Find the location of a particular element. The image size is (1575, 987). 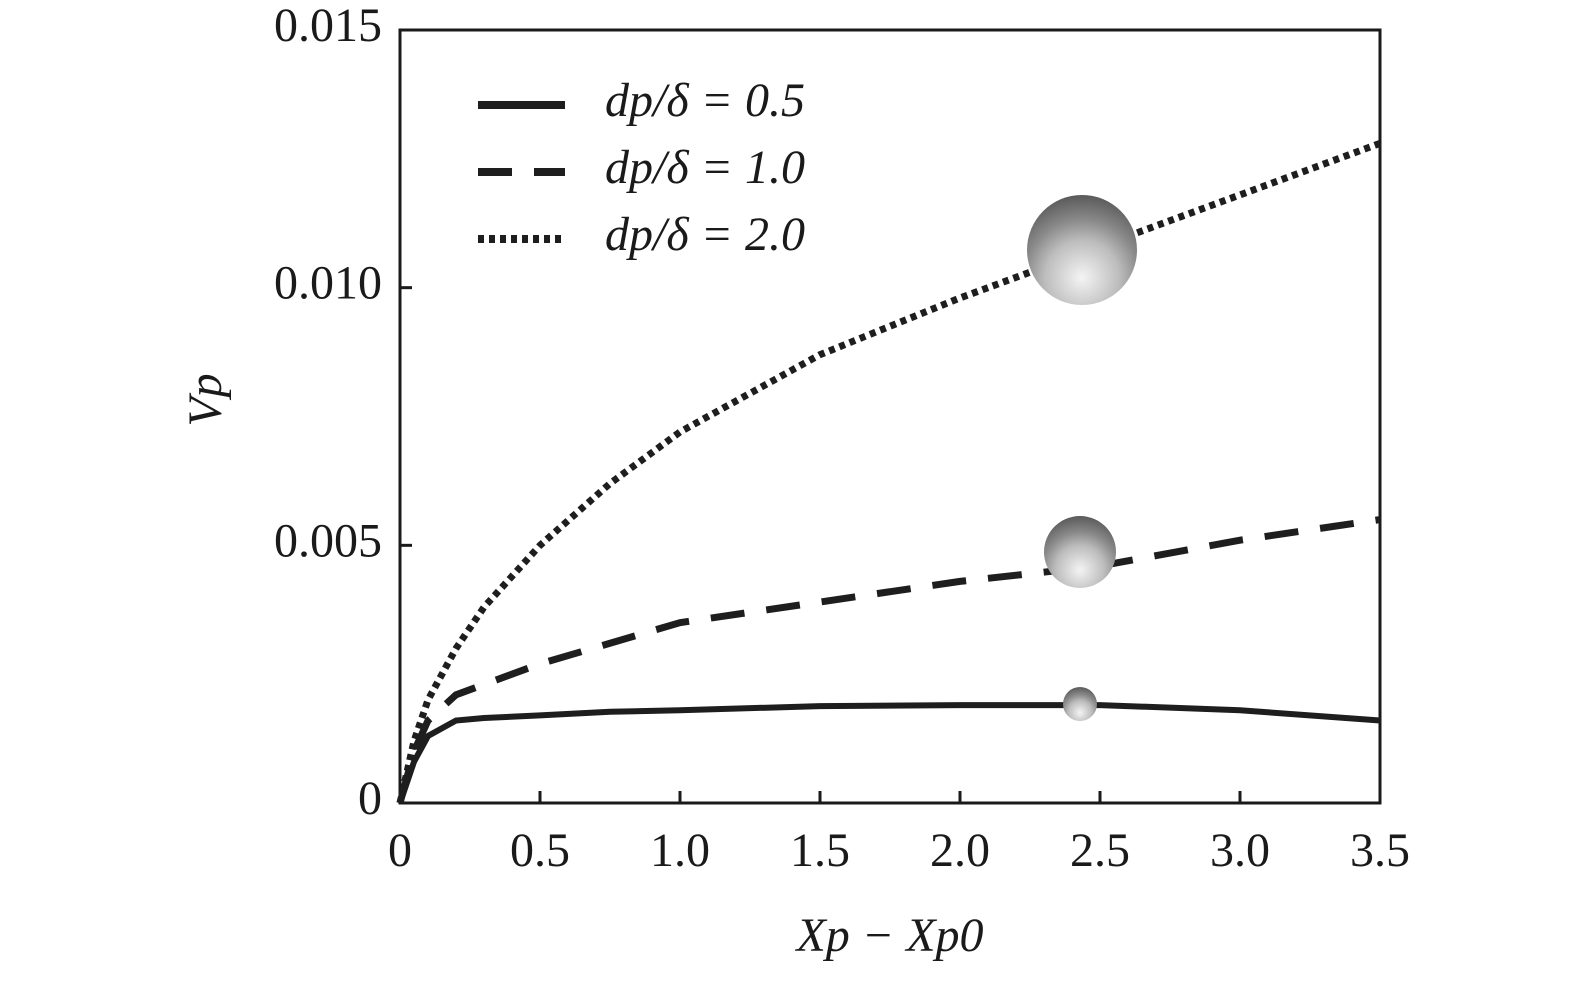

x-tick-label: 0.5 is located at coordinates (540, 850).